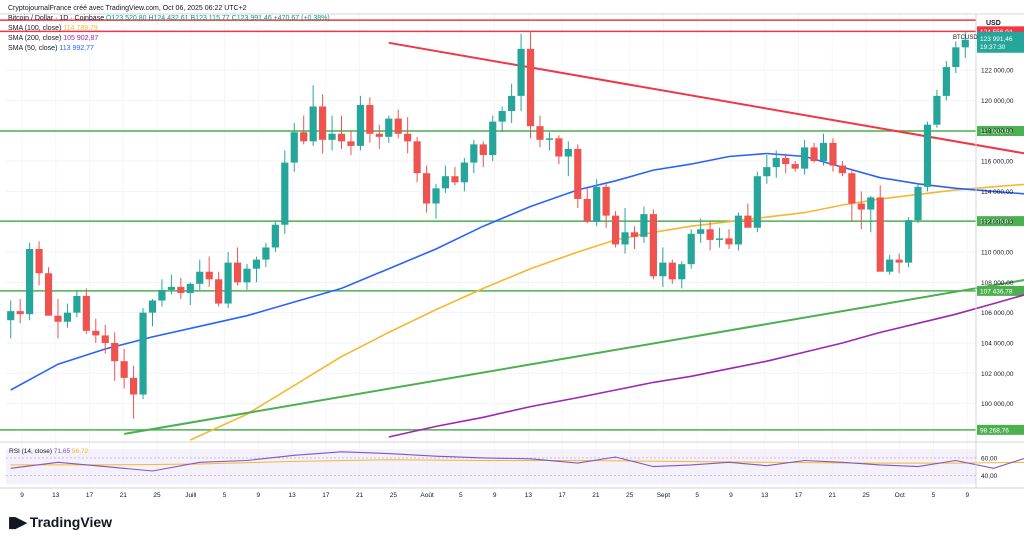 Image resolution: width=1024 pixels, height=538 pixels. Describe the element at coordinates (997, 101) in the screenshot. I see `y-tick-label: 120 000,00` at that location.